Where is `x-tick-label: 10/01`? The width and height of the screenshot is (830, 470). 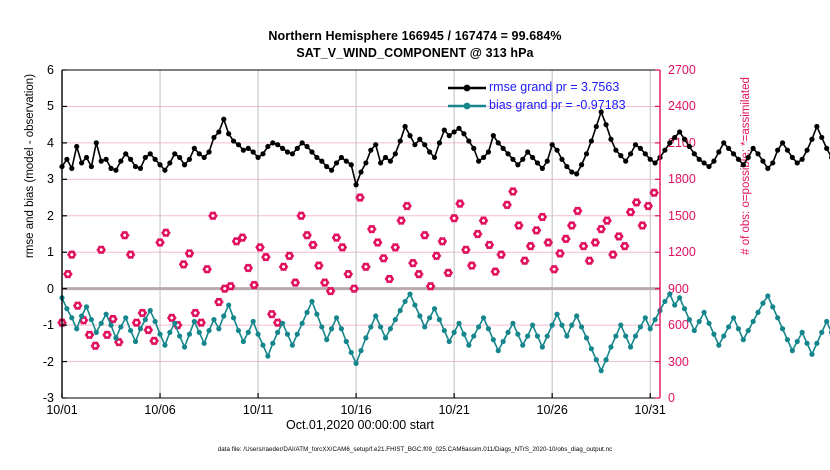 x-tick-label: 10/01 is located at coordinates (62, 410).